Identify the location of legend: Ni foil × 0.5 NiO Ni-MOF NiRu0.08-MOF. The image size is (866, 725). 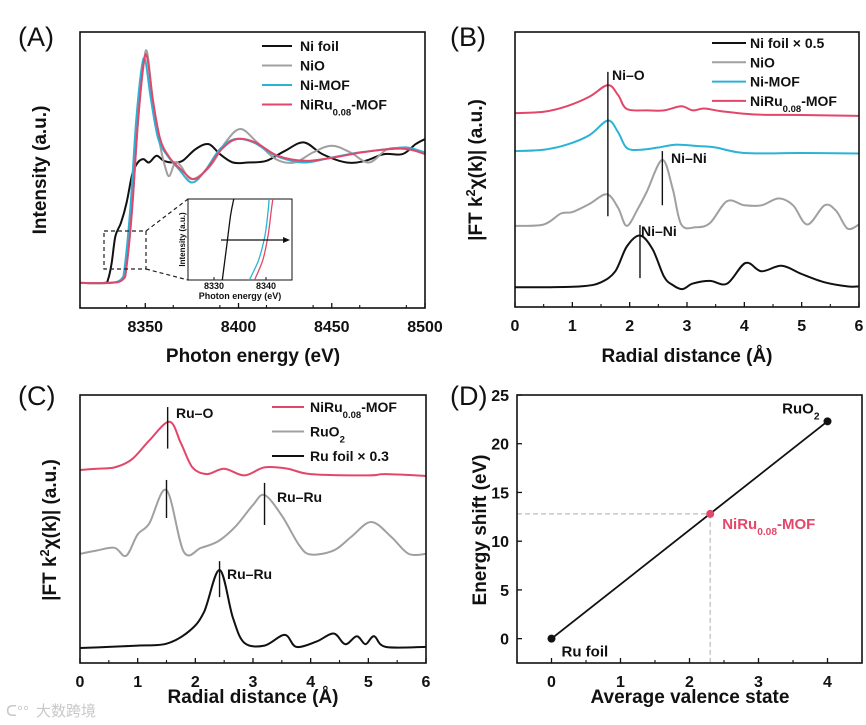
(774, 74).